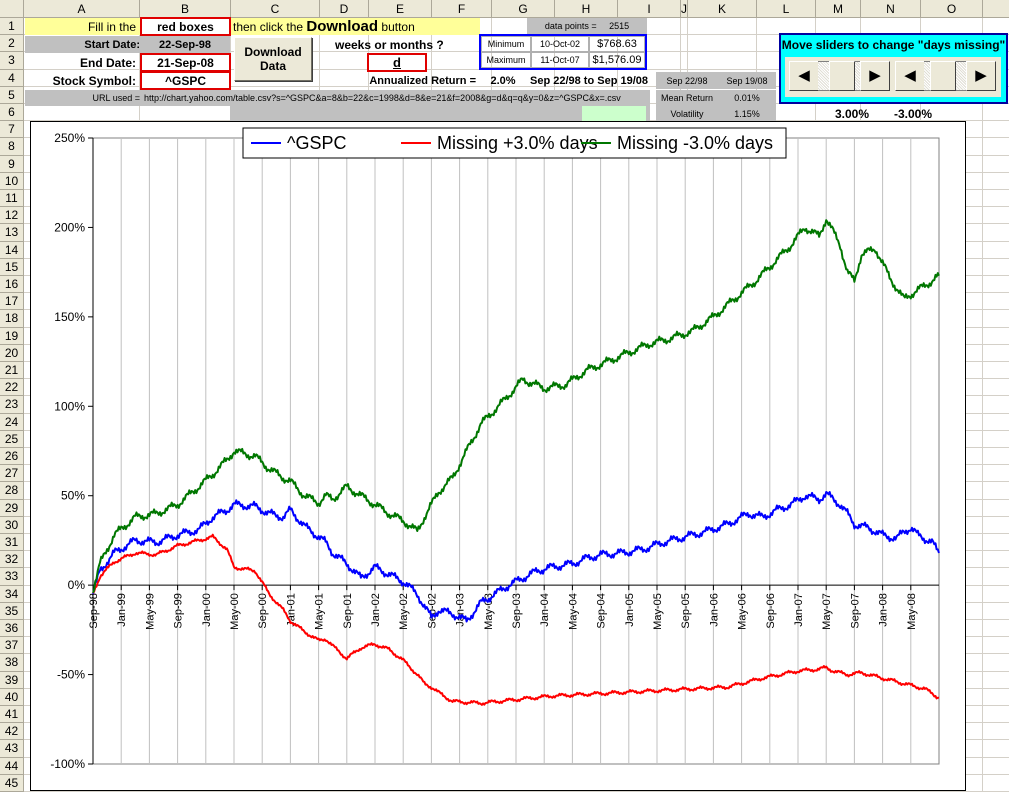 This screenshot has width=1009, height=795. I want to click on row-header-20: 20, so click(12, 353).